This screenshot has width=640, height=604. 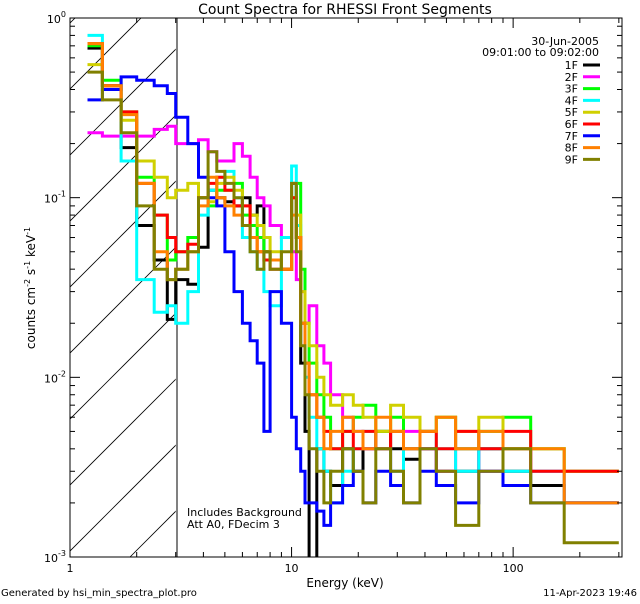 What do you see at coordinates (56, 18) in the screenshot?
I see `y-tick-label: 10⁰` at bounding box center [56, 18].